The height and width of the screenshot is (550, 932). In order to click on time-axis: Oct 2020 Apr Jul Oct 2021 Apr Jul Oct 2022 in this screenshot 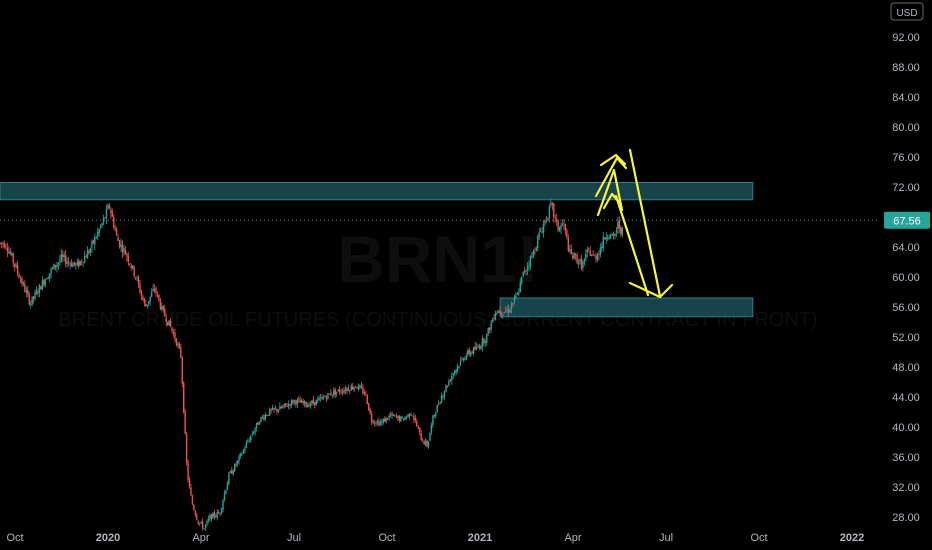, I will do `click(435, 538)`.